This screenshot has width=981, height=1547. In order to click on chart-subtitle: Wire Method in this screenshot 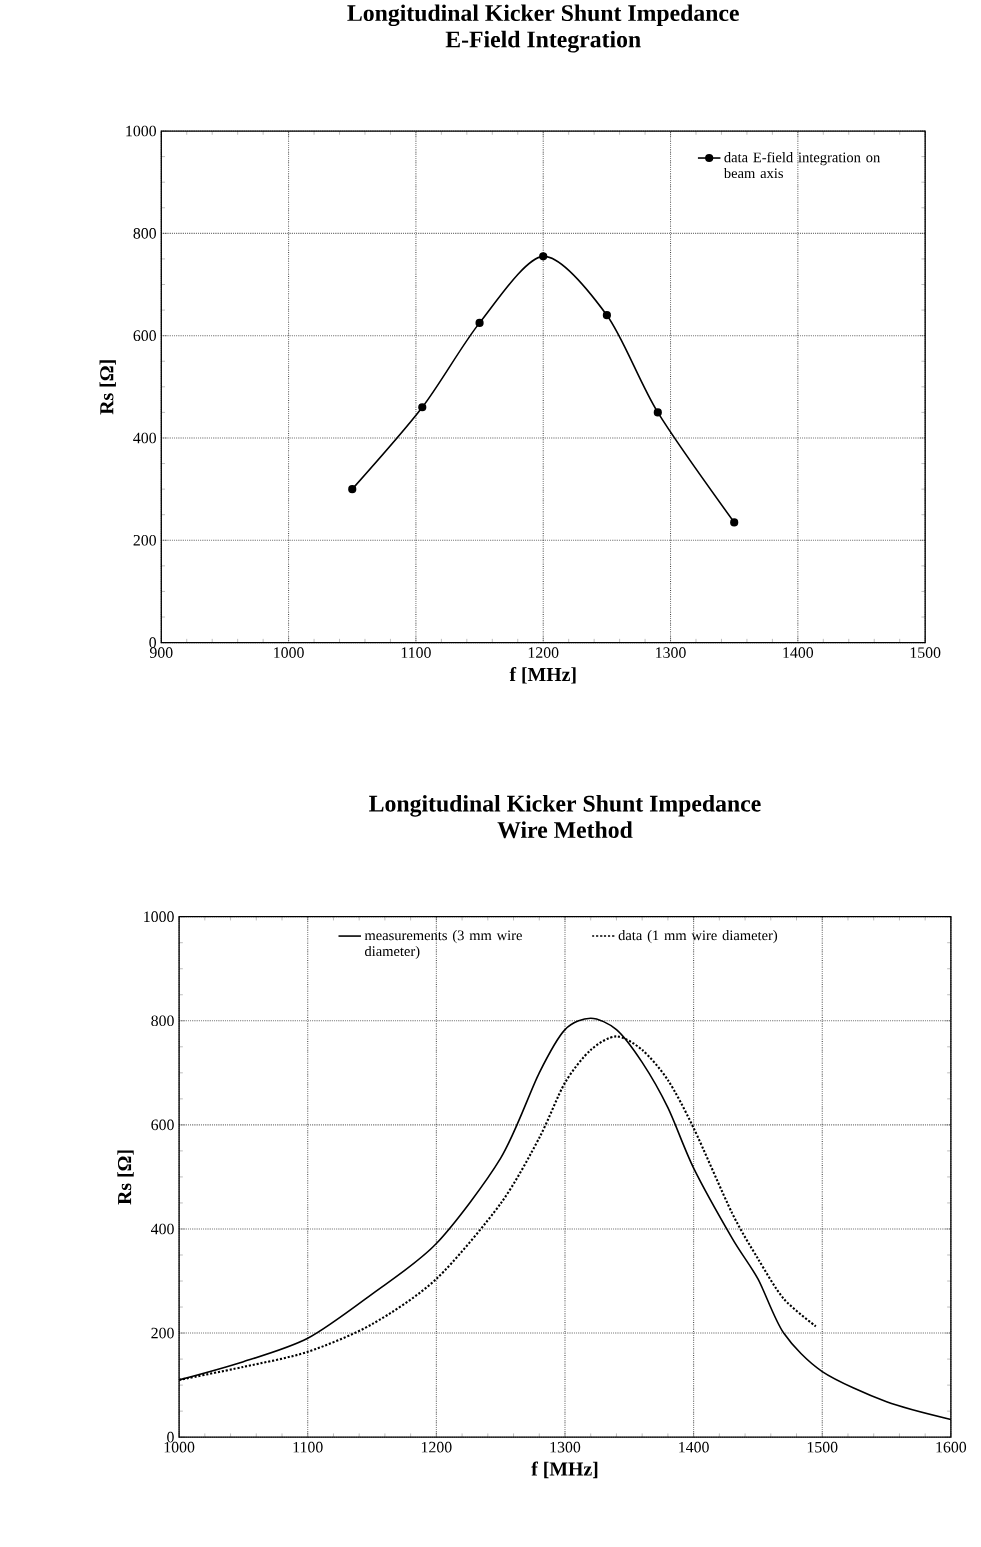, I will do `click(565, 830)`.